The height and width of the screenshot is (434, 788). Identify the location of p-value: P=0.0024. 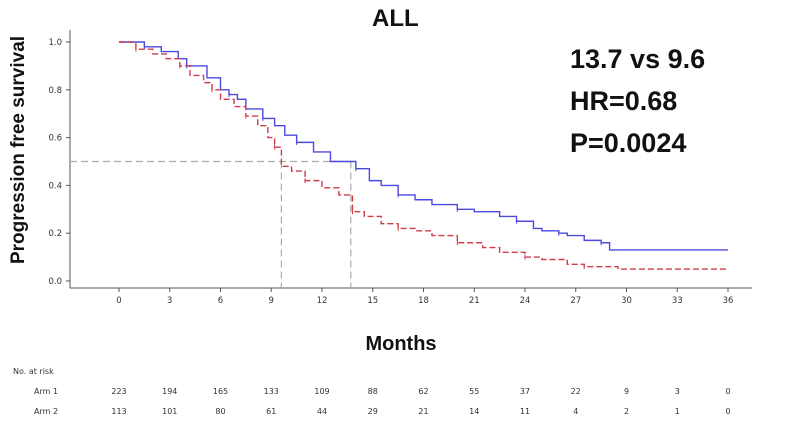
(628, 143).